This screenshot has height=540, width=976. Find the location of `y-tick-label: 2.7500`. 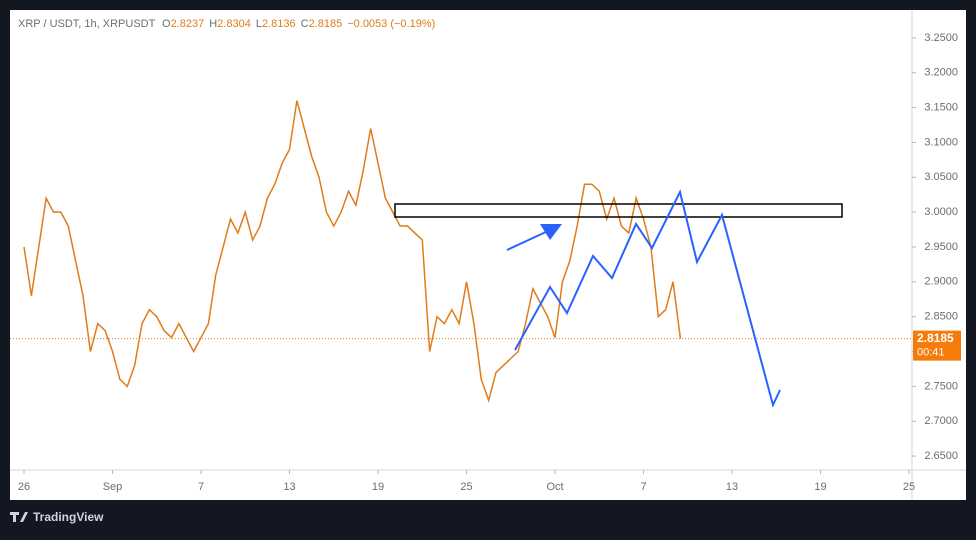

y-tick-label: 2.7500 is located at coordinates (941, 386).